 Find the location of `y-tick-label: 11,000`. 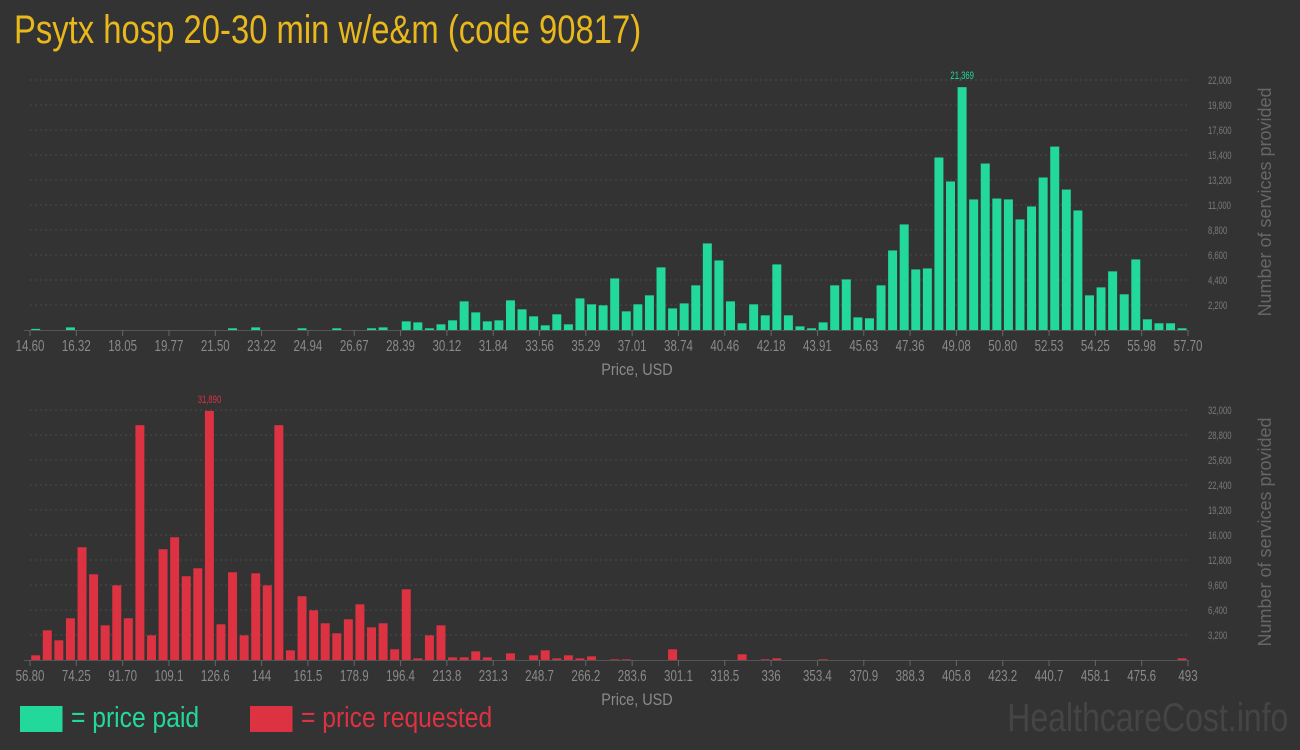

y-tick-label: 11,000 is located at coordinates (1219, 206).